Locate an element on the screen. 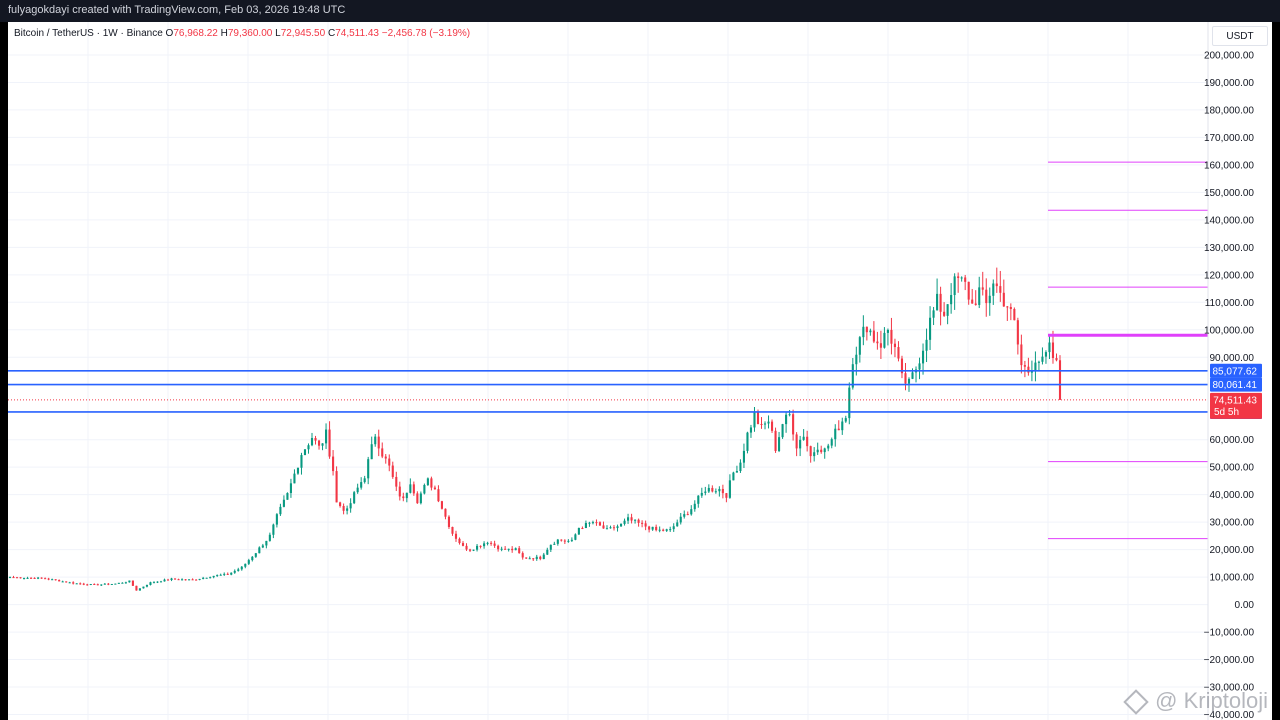 This screenshot has height=720, width=1280. watermark-text: @ Kriptoloji is located at coordinates (1211, 700).